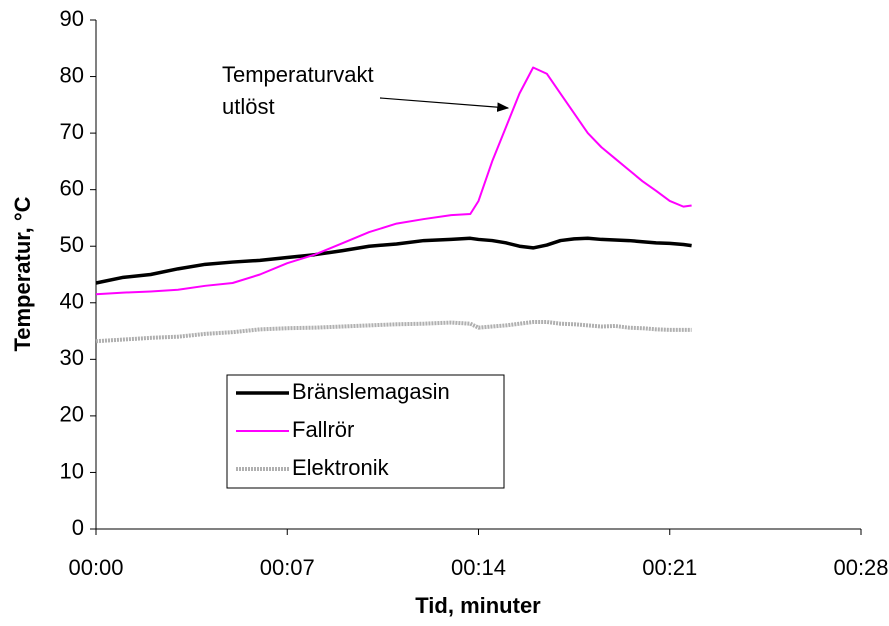  Describe the element at coordinates (72, 244) in the screenshot. I see `y-tick-label: 50` at that location.